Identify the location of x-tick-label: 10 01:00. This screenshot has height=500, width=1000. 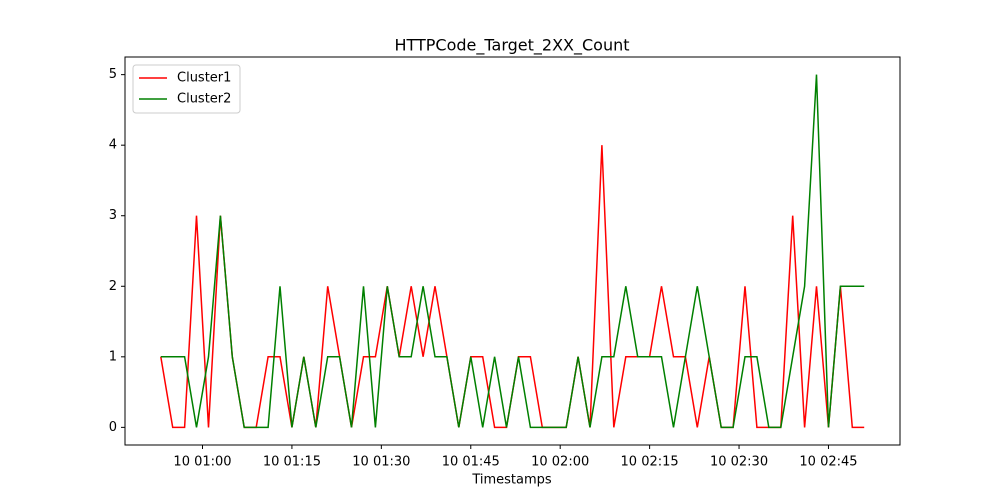
(202, 462).